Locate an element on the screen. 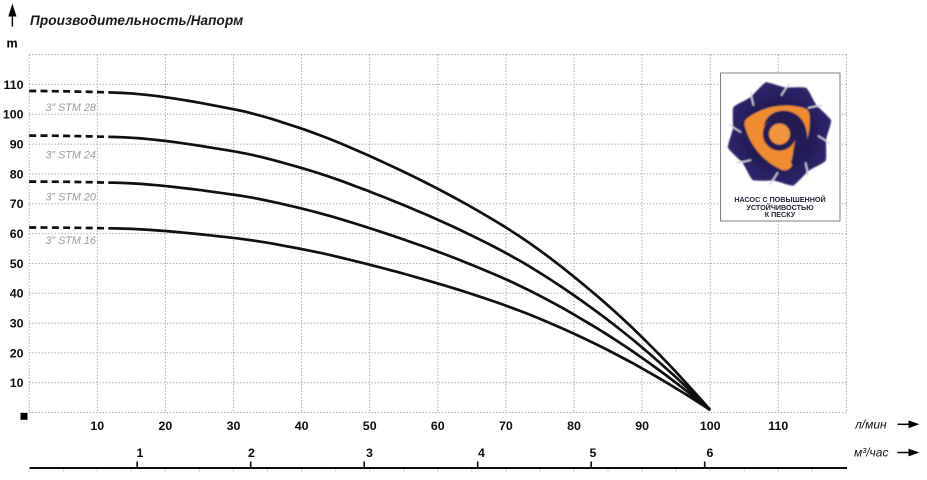 This screenshot has height=480, width=927. svg-text: 2 is located at coordinates (251, 453).